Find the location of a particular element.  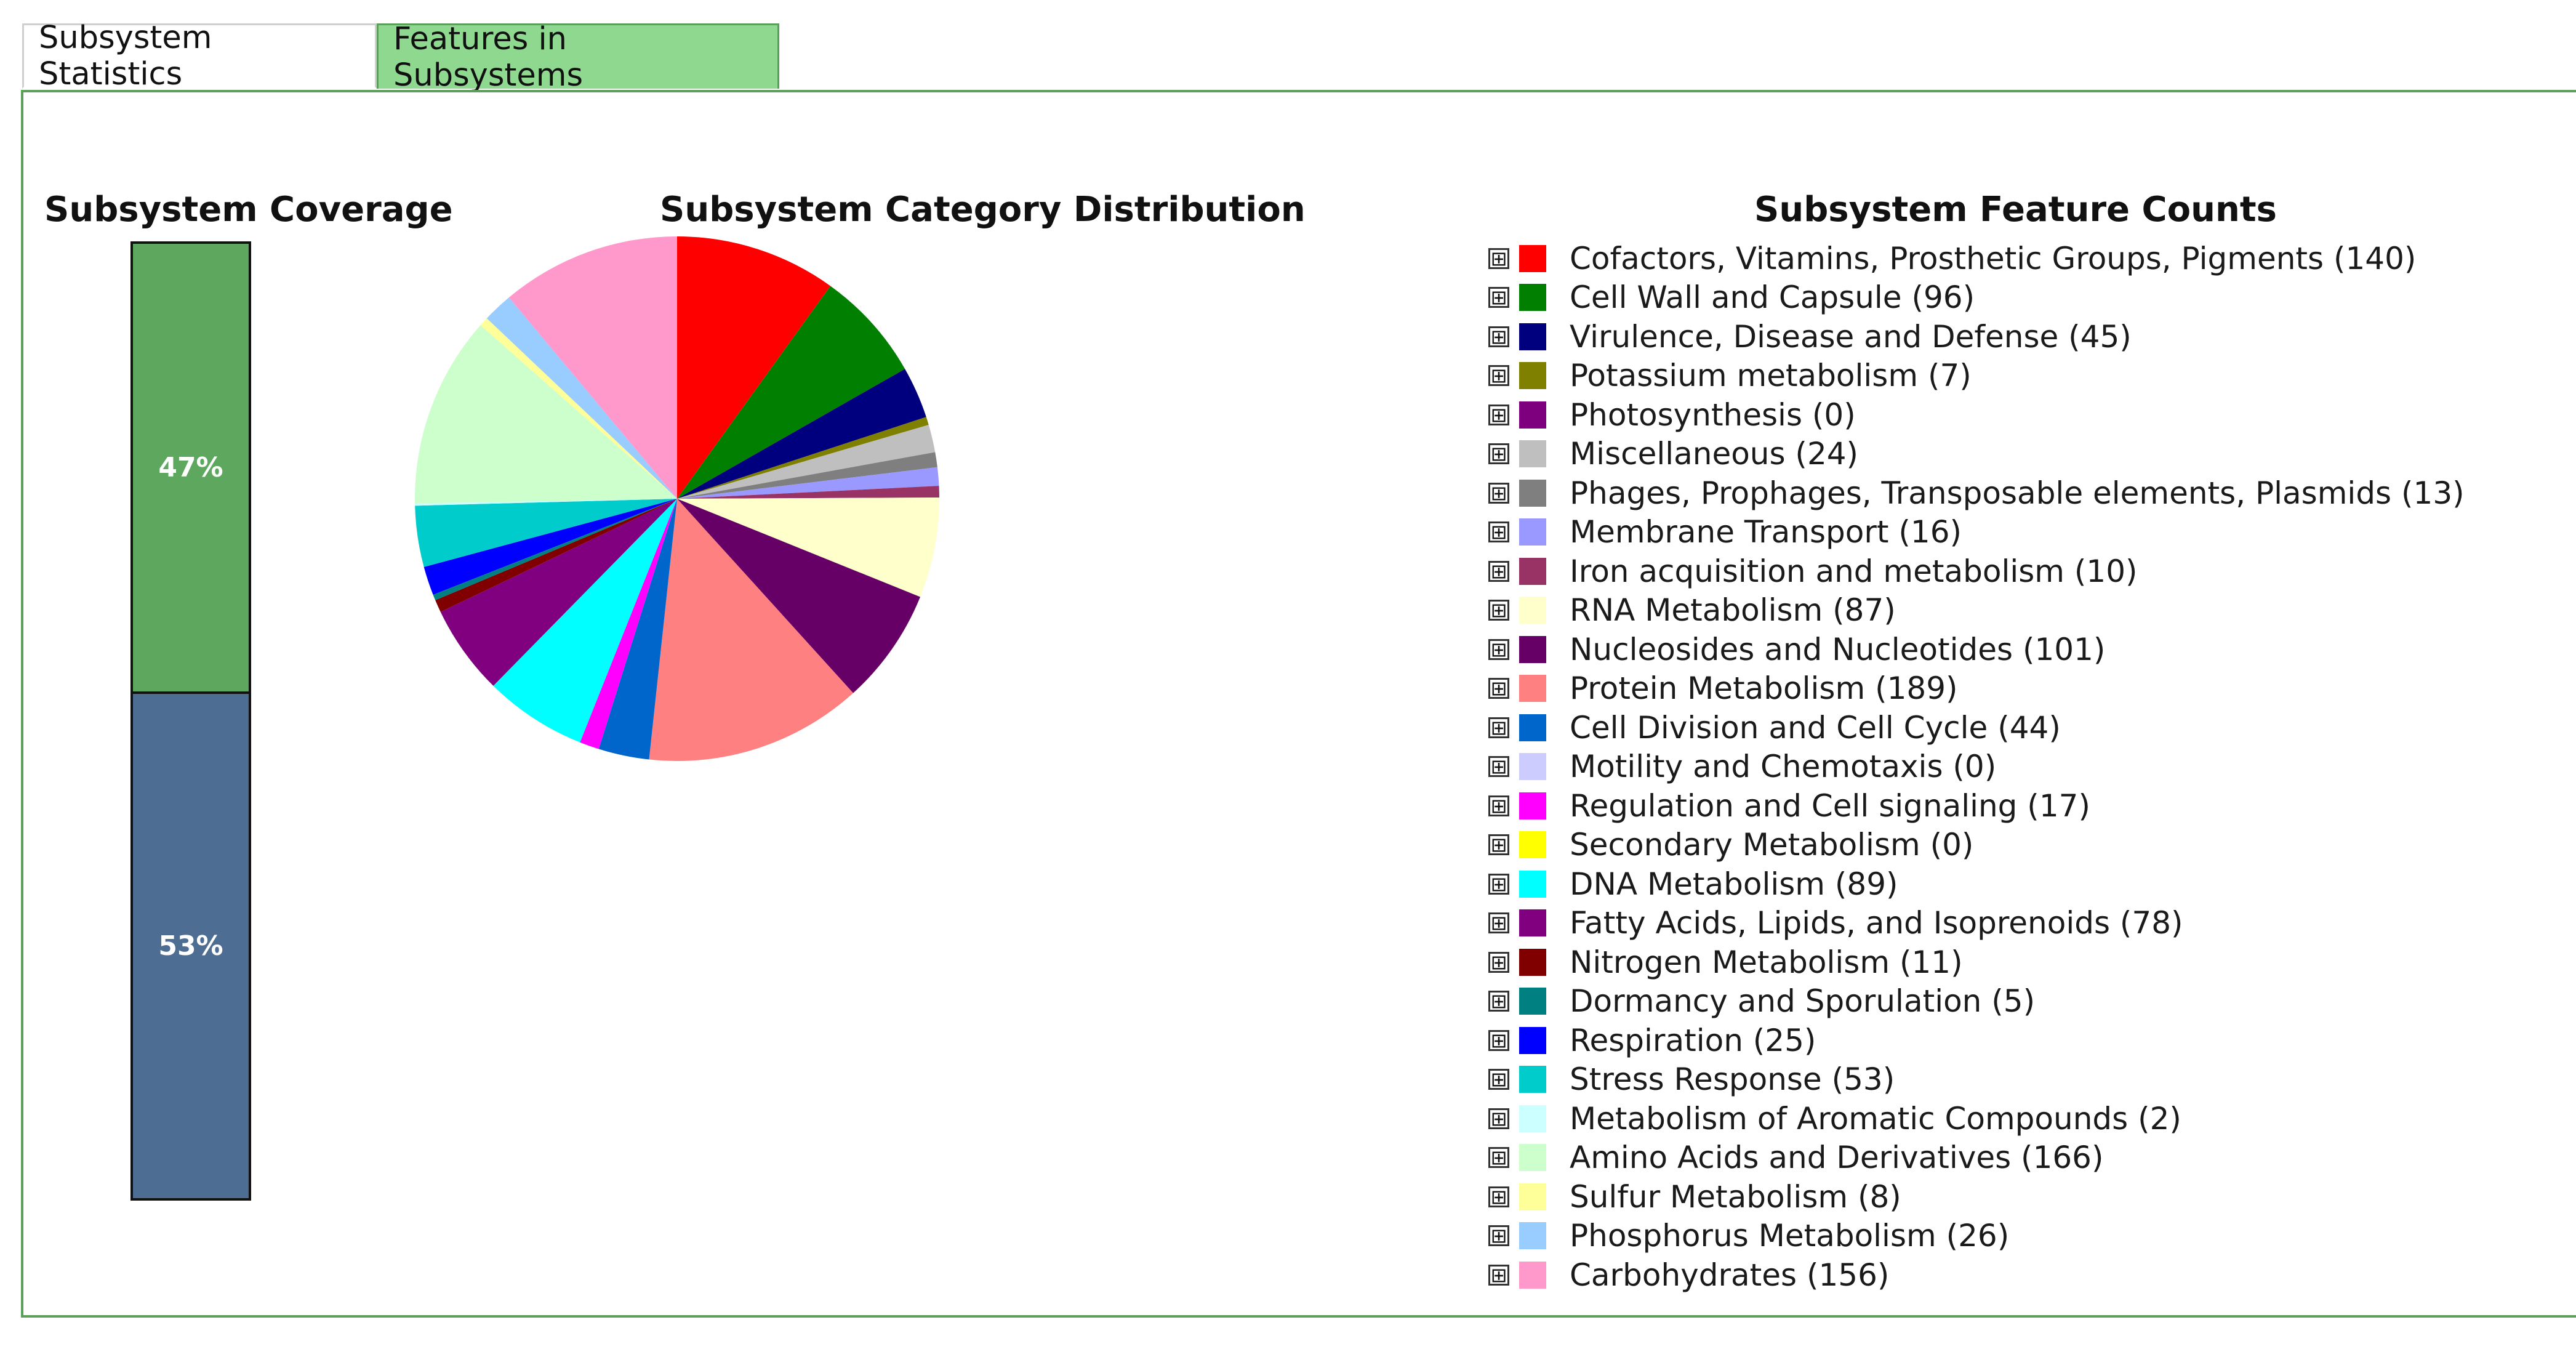

pie-slice-protein-metabolism is located at coordinates (751, 630).